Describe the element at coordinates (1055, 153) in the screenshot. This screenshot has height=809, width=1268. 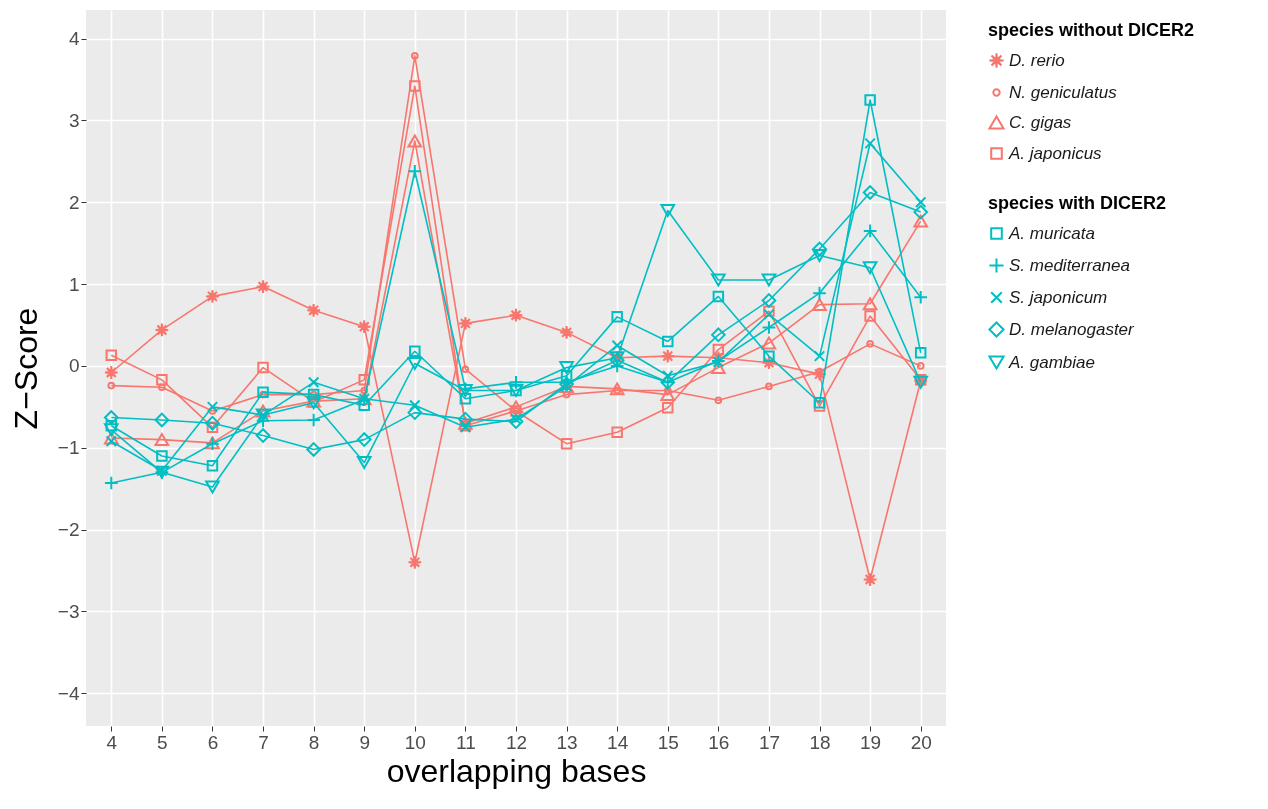
I see `legend-label: A. japonicus` at that location.